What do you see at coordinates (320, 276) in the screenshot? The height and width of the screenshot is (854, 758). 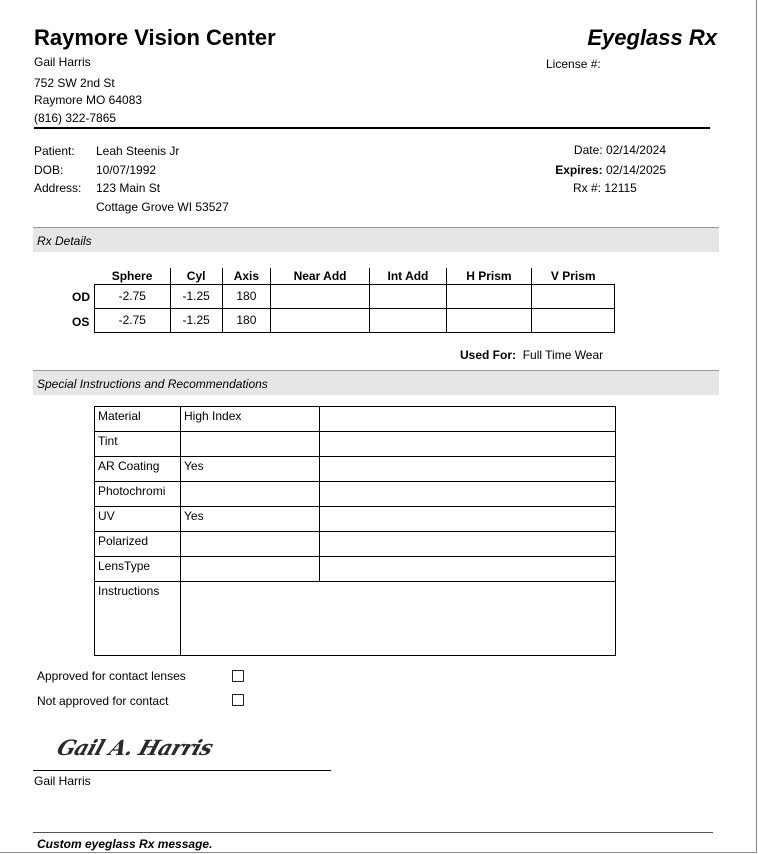 I see `column-header: Near Add` at bounding box center [320, 276].